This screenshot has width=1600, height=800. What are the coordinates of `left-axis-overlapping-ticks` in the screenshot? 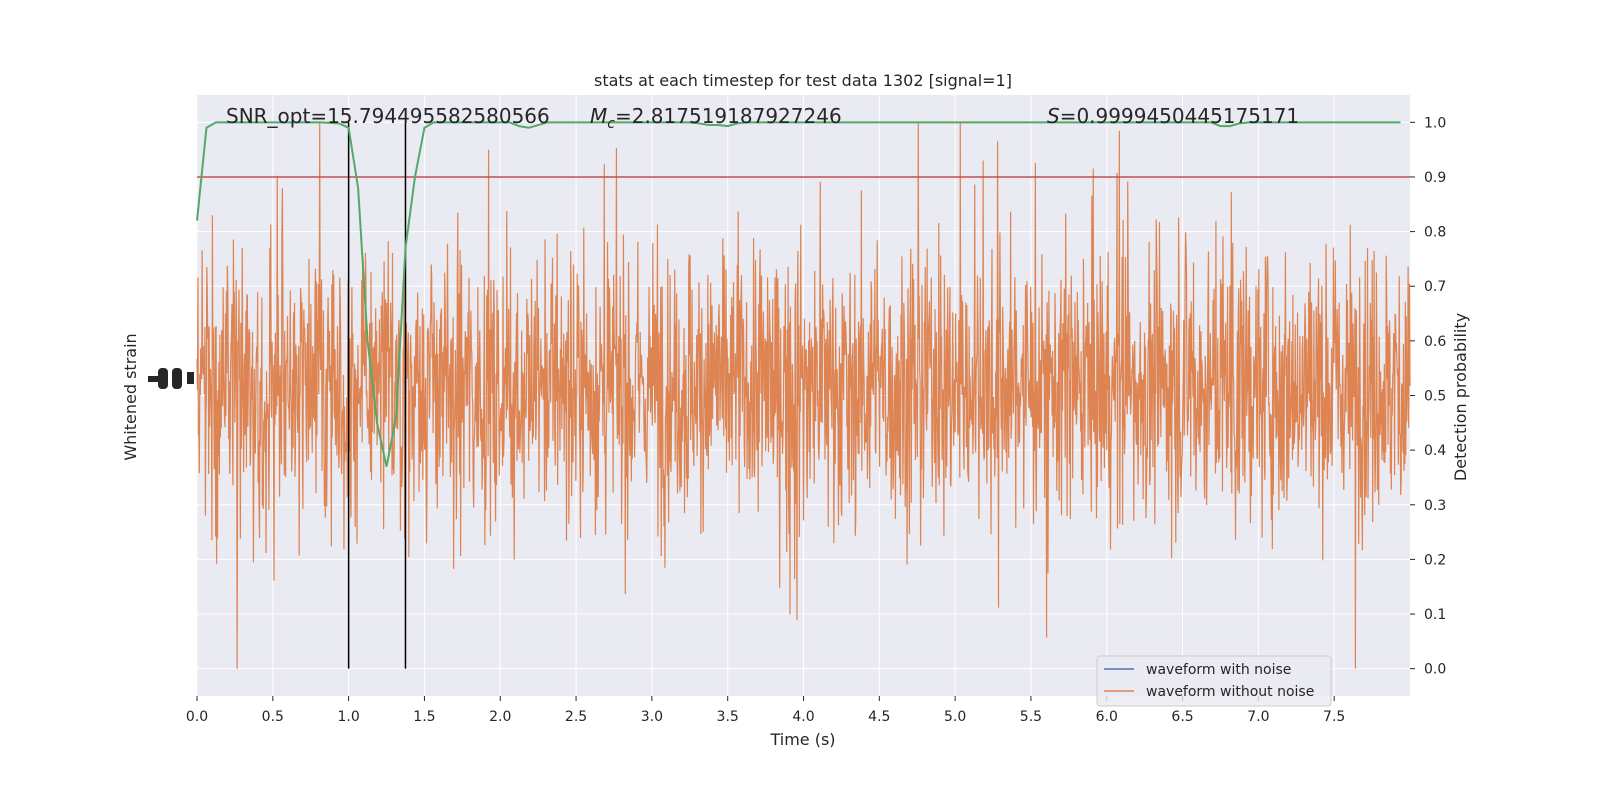 It's located at (171, 378).